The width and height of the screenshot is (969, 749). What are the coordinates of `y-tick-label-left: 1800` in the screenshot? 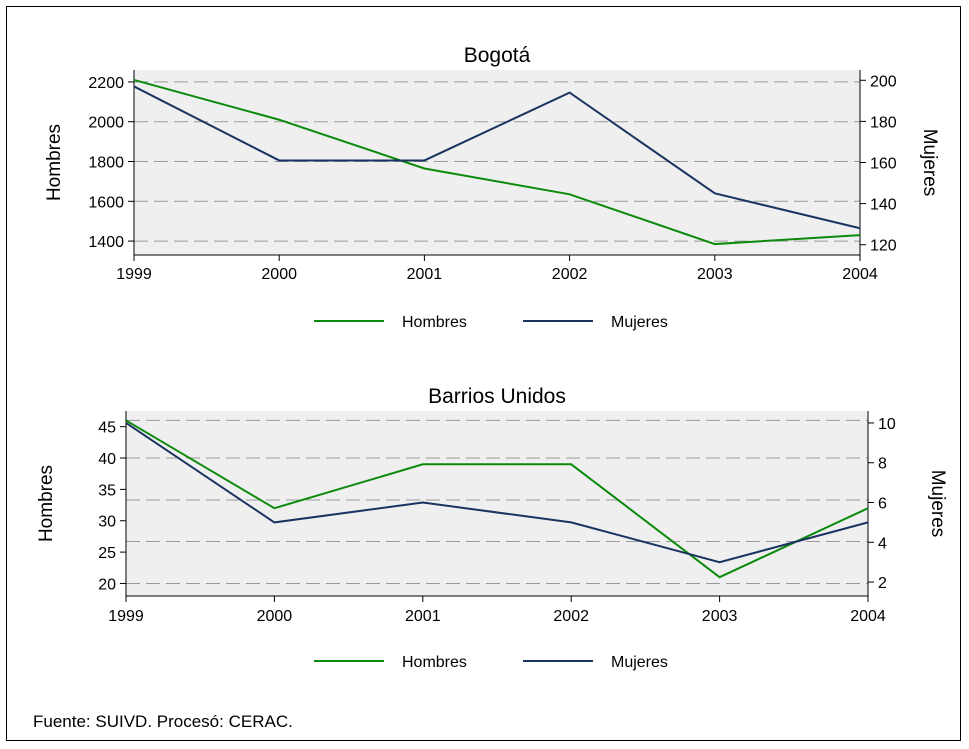 It's located at (106, 163).